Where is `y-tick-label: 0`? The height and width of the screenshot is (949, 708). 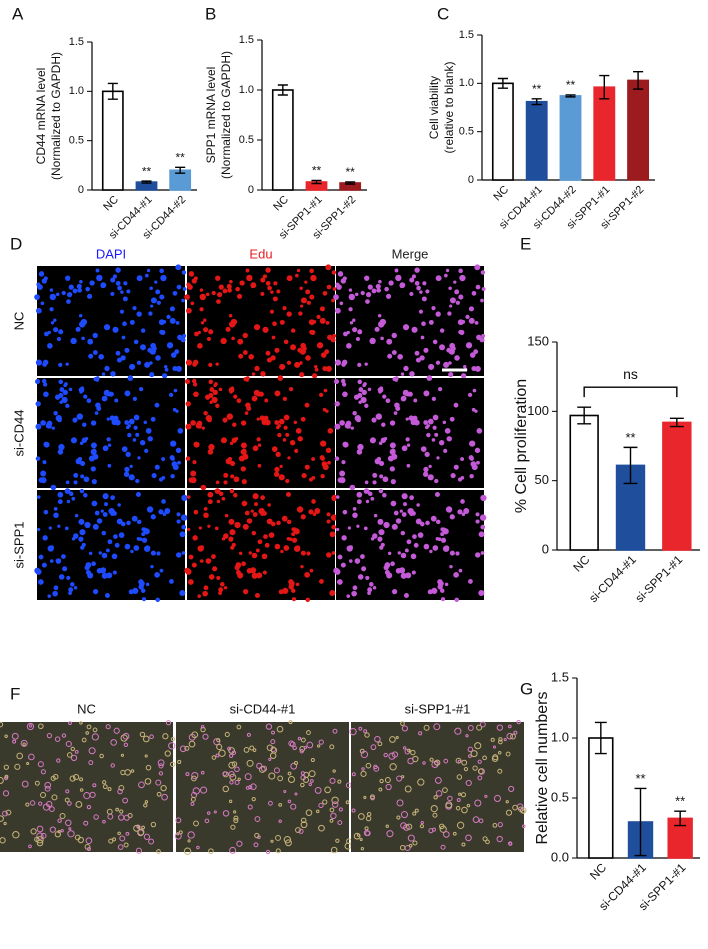
y-tick-label: 0 is located at coordinates (81, 190).